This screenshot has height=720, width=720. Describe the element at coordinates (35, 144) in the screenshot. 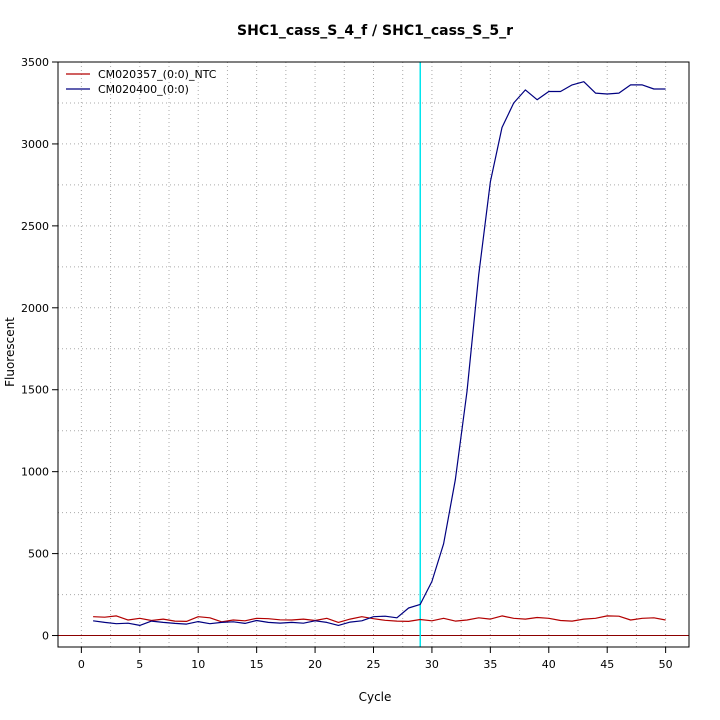

I see `y-tick-label: 3000` at that location.